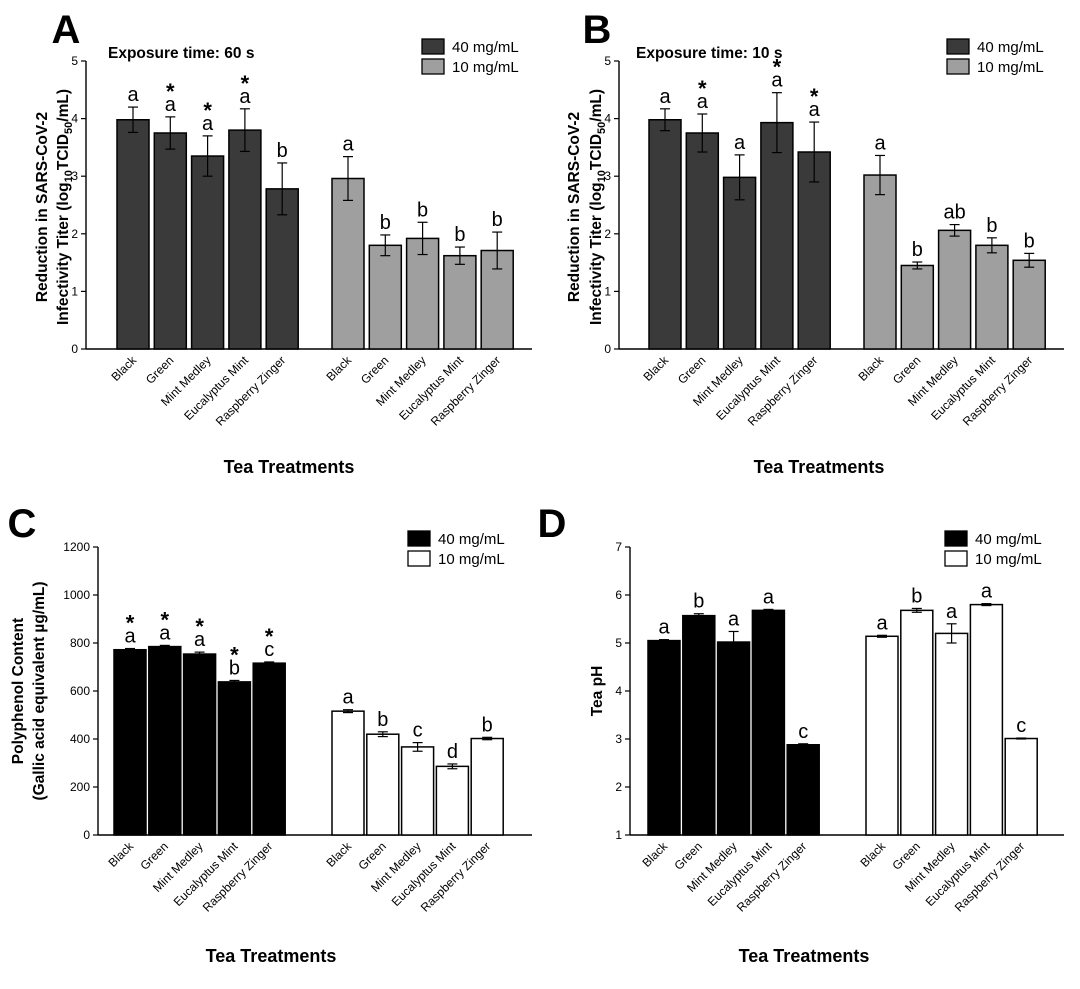 Image resolution: width=1080 pixels, height=989 pixels. Describe the element at coordinates (598, 207) in the screenshot. I see `y-axis-label-line2: Infectivity Titer (log10TCID50/mL)` at that location.